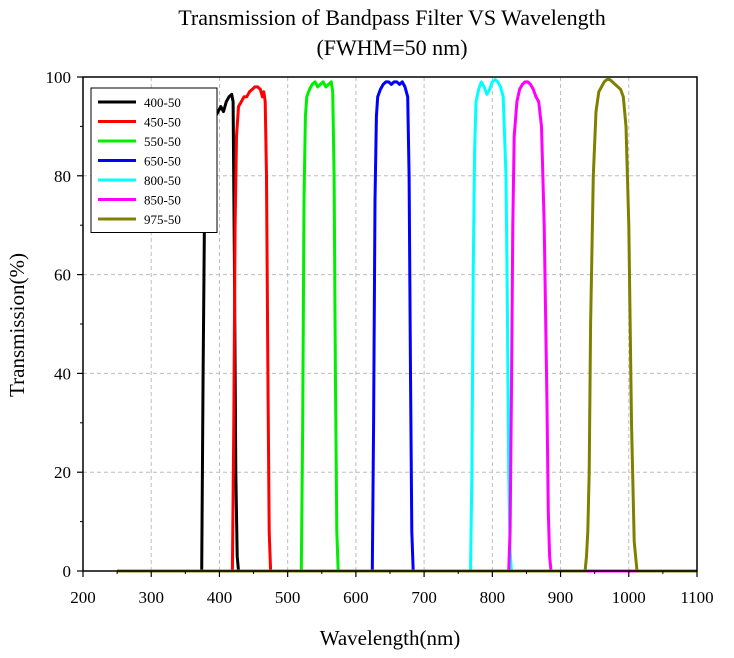 The height and width of the screenshot is (658, 734). Describe the element at coordinates (391, 47) in the screenshot. I see `chart-title-line2: (FWHM=50 nm)` at that location.